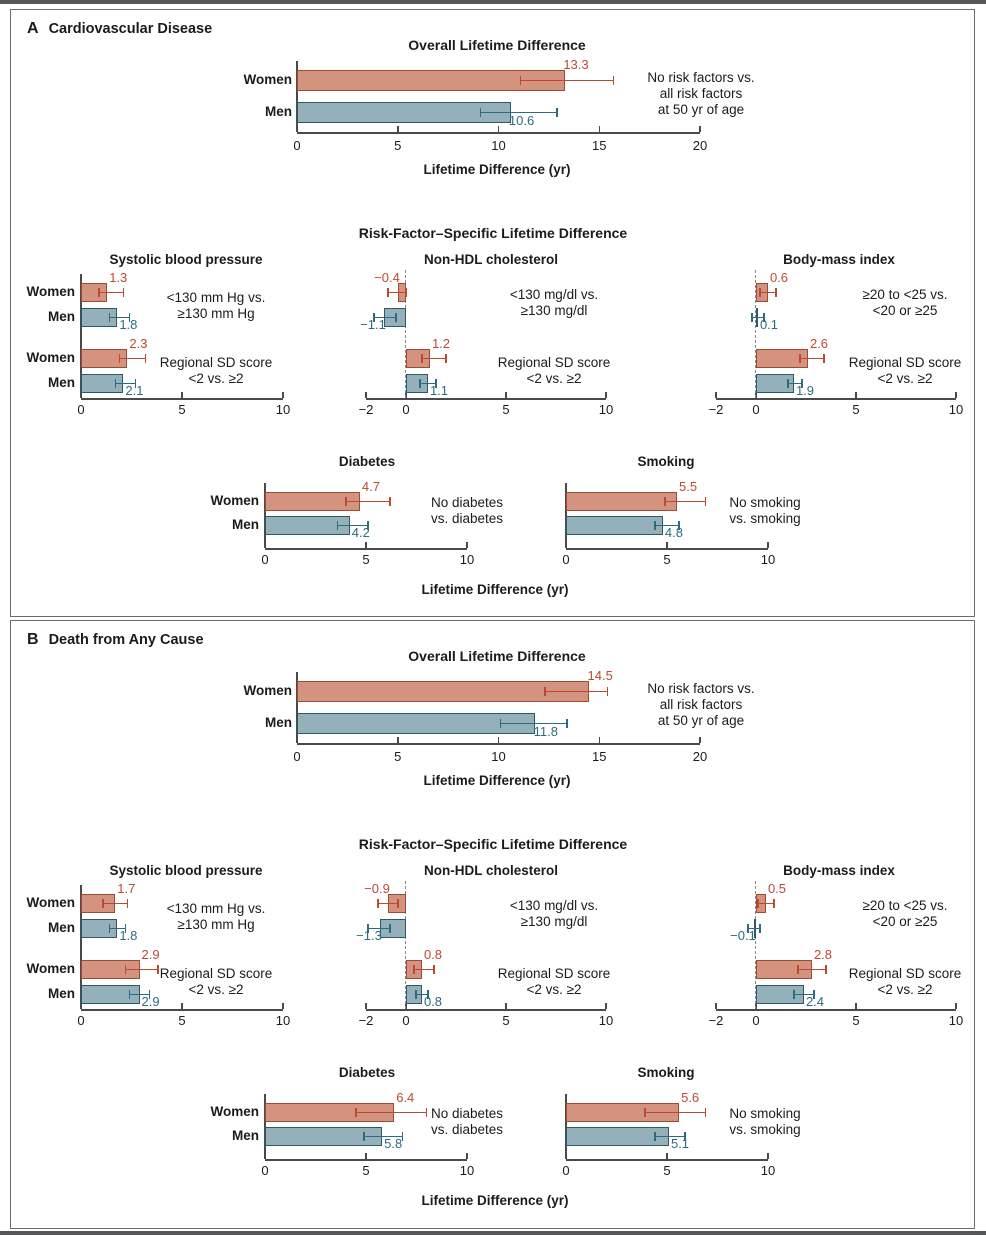  Describe the element at coordinates (700, 145) in the screenshot. I see `x-axis-tick-label: 20` at that location.